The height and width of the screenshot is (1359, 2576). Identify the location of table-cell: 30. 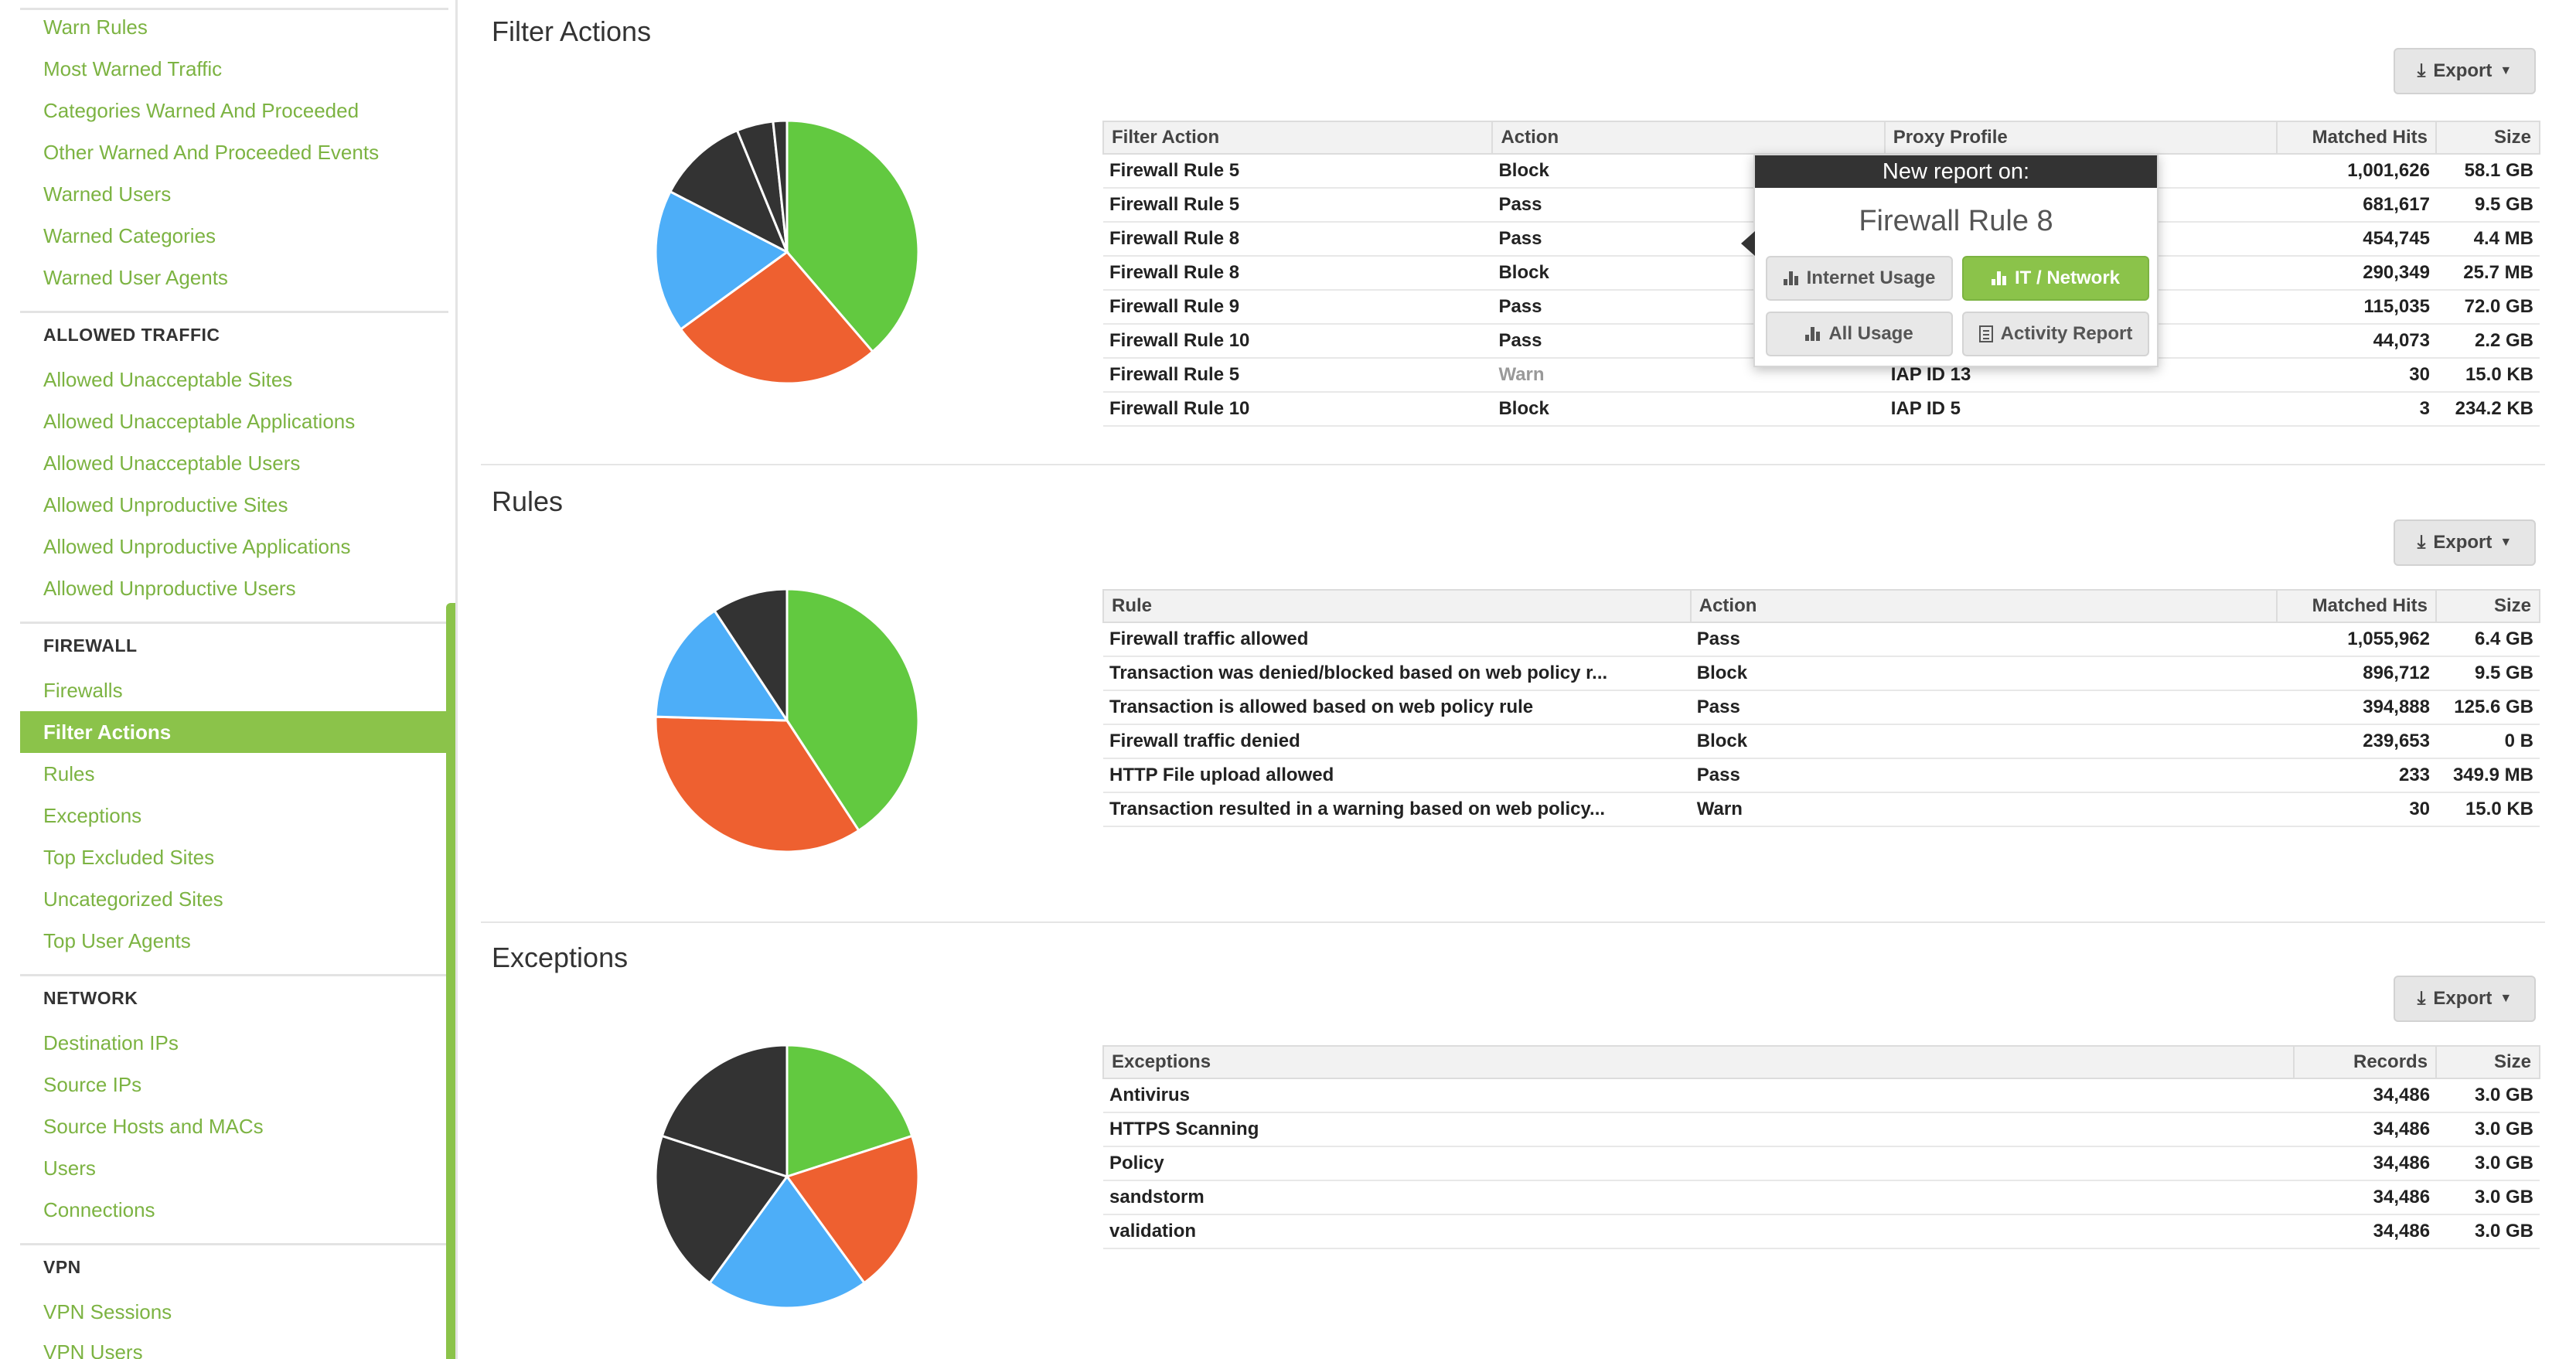
(2356, 375).